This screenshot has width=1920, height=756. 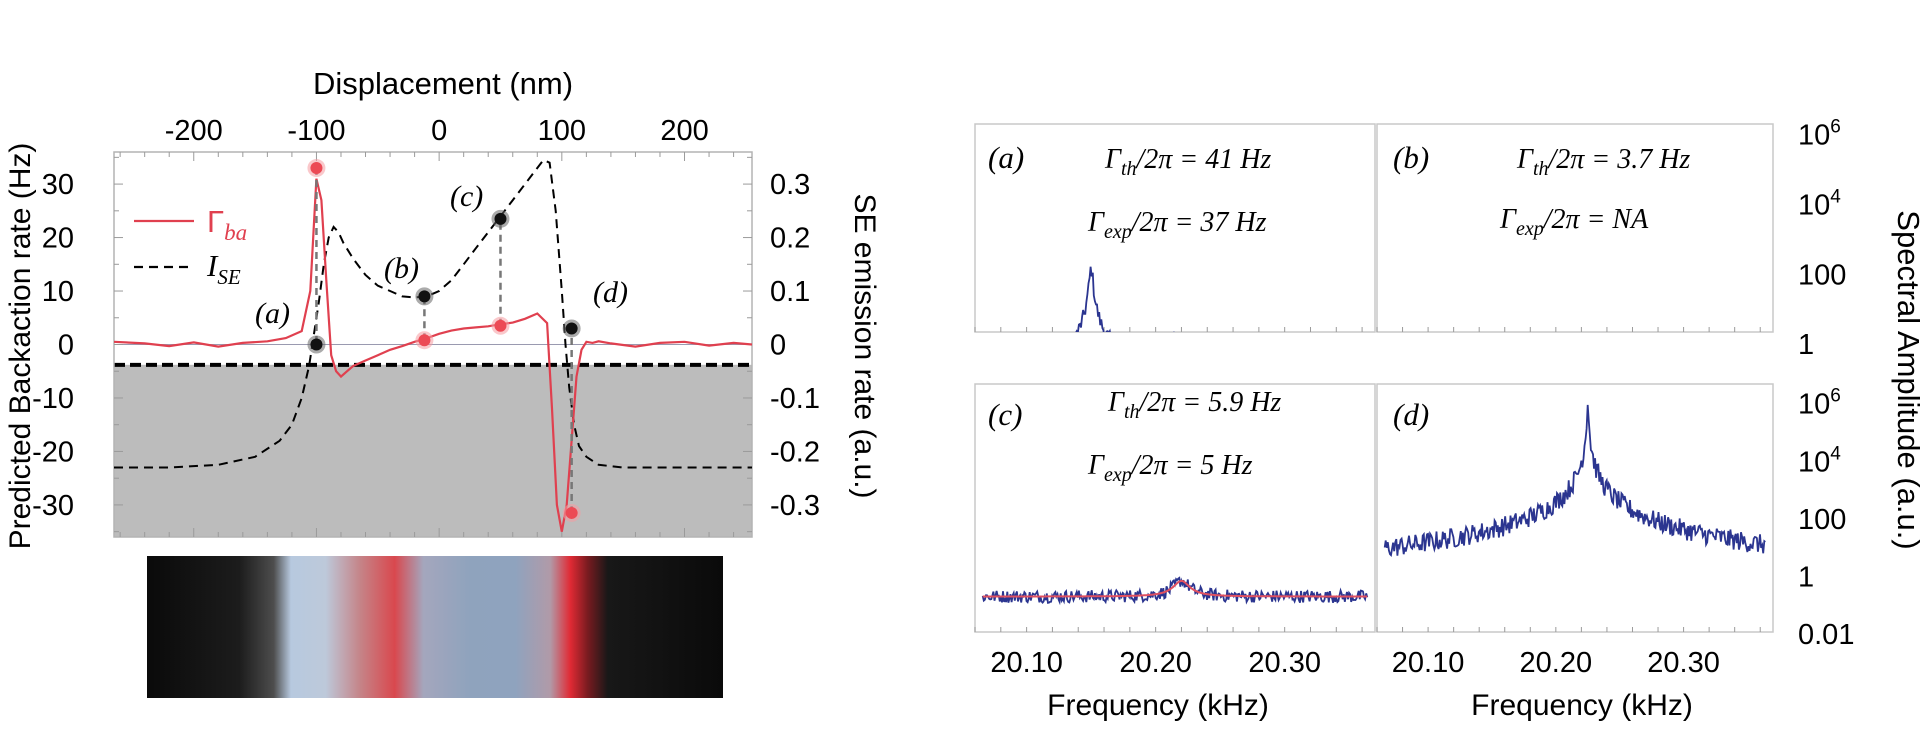 What do you see at coordinates (194, 131) in the screenshot?
I see `top-tick-label: -200` at bounding box center [194, 131].